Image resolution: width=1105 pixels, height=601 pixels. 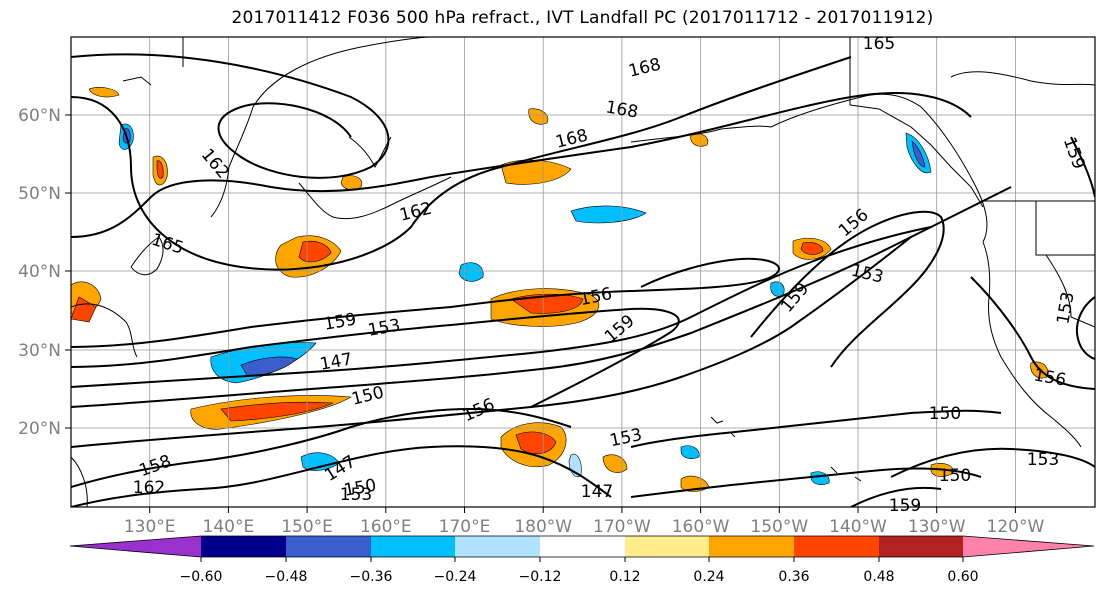 I want to click on contour-label: 165, so click(x=879, y=44).